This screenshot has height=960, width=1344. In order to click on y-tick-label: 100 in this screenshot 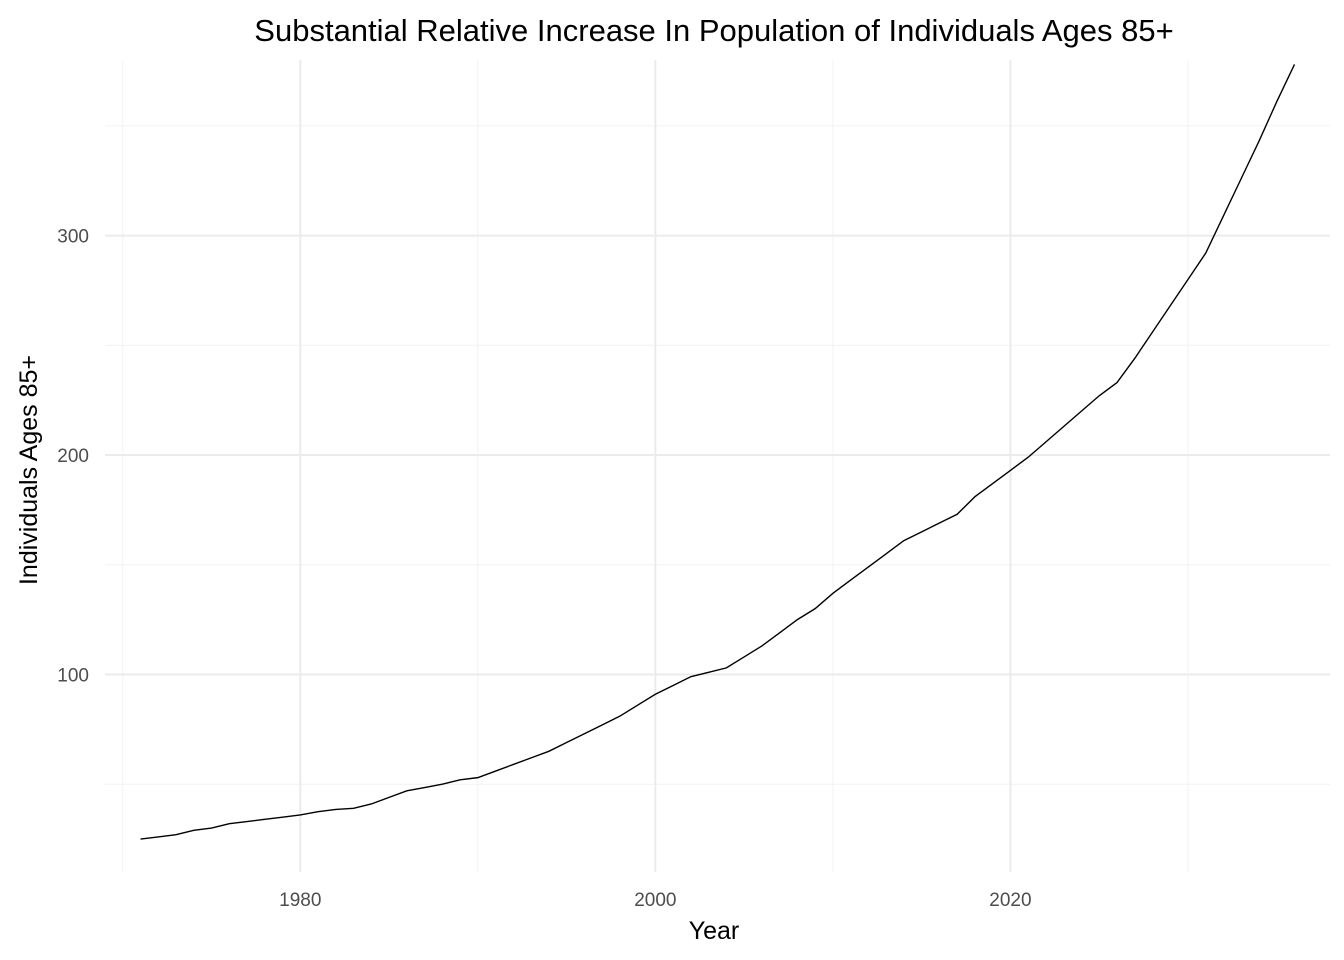, I will do `click(73, 675)`.